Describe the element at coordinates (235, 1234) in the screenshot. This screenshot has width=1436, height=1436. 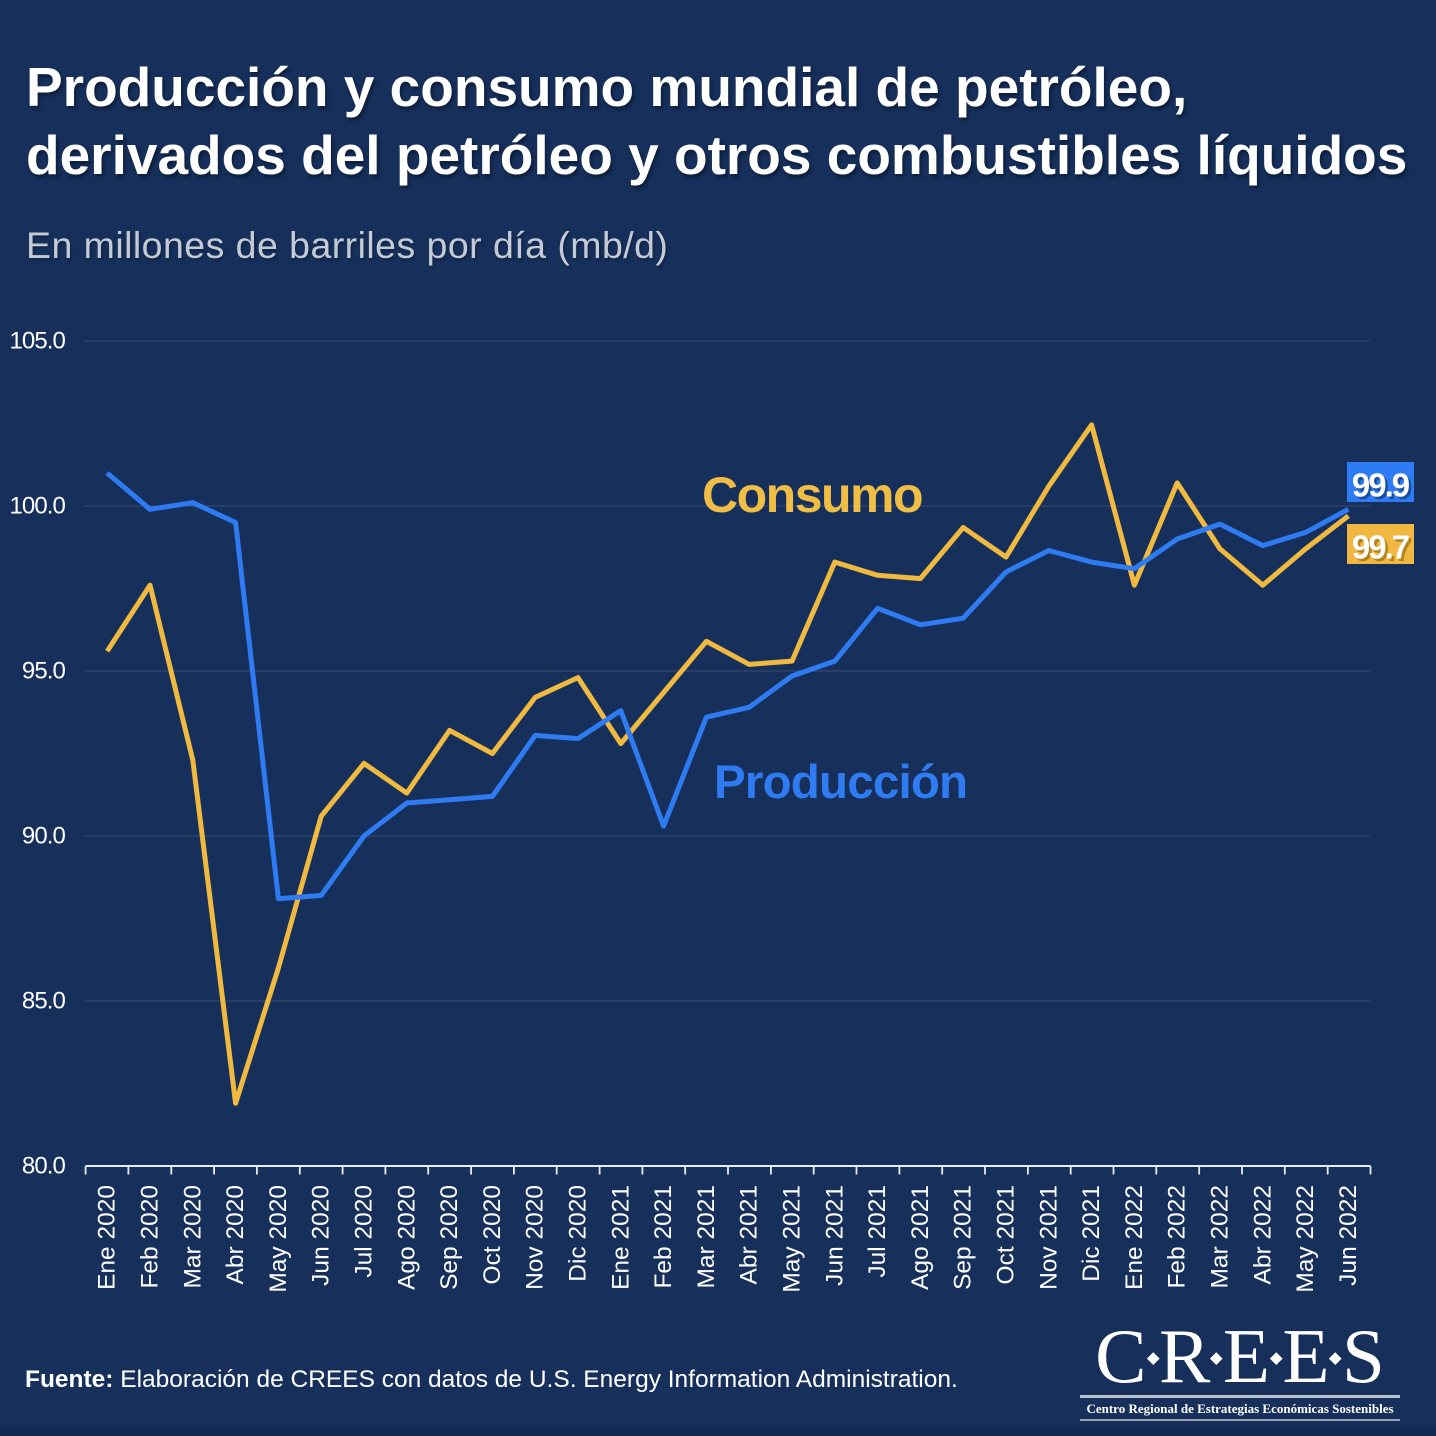
I see `svg-text: Abr 2020` at that location.